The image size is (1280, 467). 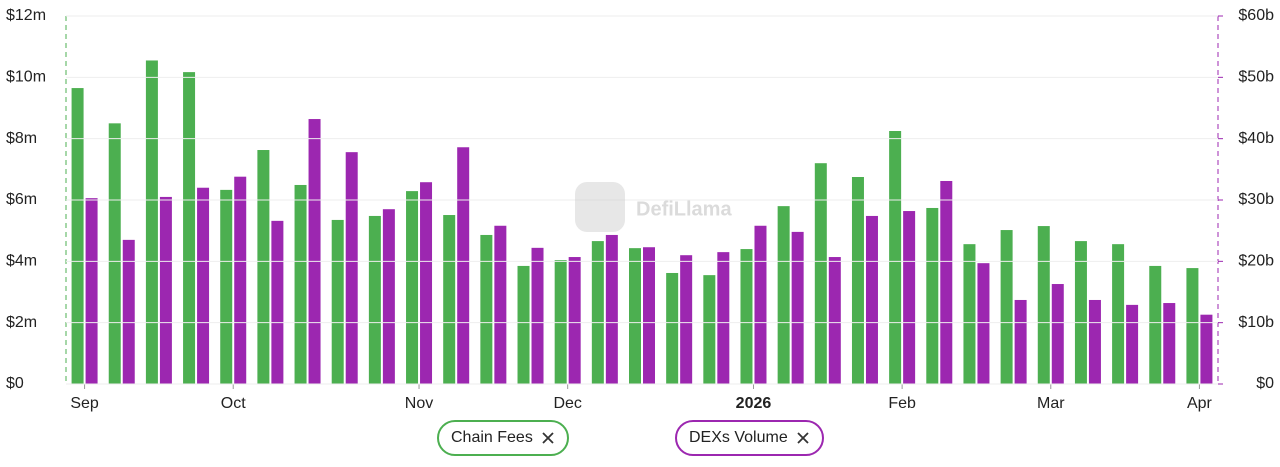 I want to click on watermark-text: DefiLlama, so click(x=684, y=209).